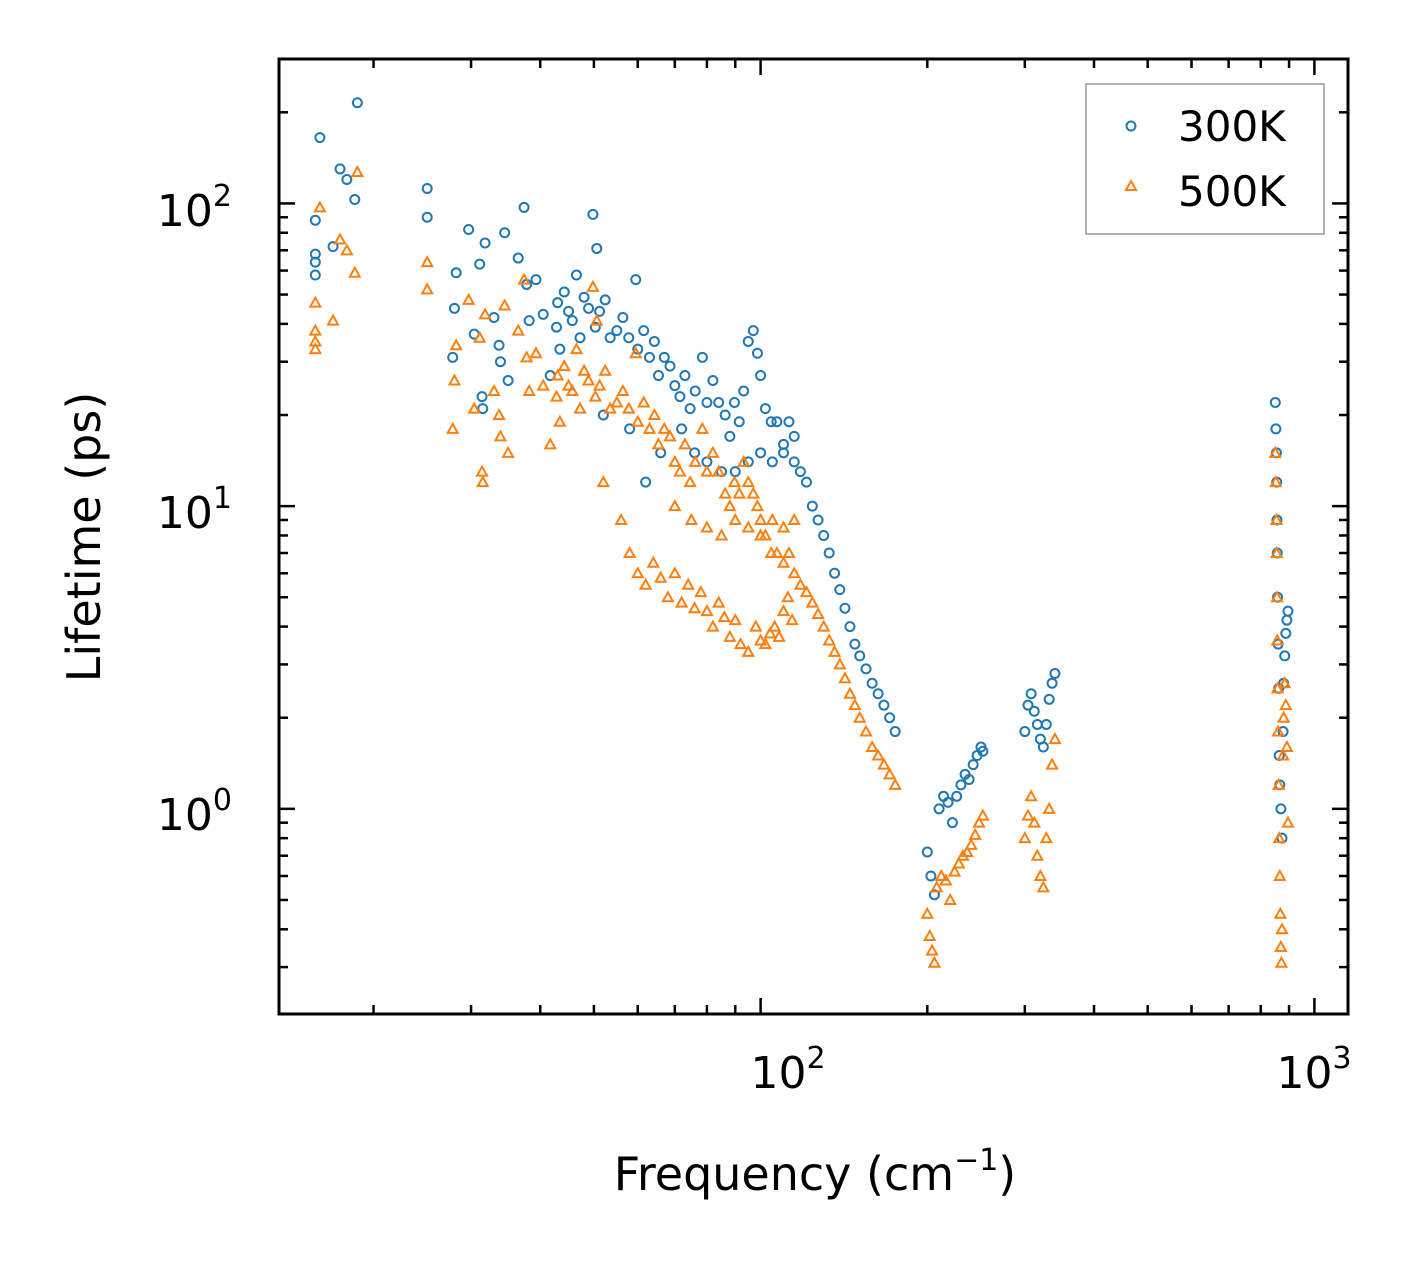  What do you see at coordinates (84, 537) in the screenshot?
I see `y-axis-label: Lifetime (ps)` at bounding box center [84, 537].